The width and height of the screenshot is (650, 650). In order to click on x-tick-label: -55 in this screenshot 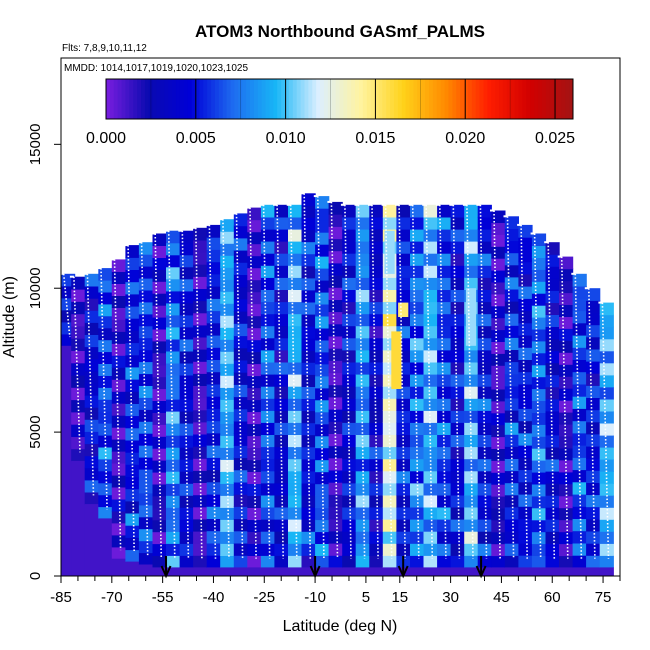, I will do `click(163, 597)`.